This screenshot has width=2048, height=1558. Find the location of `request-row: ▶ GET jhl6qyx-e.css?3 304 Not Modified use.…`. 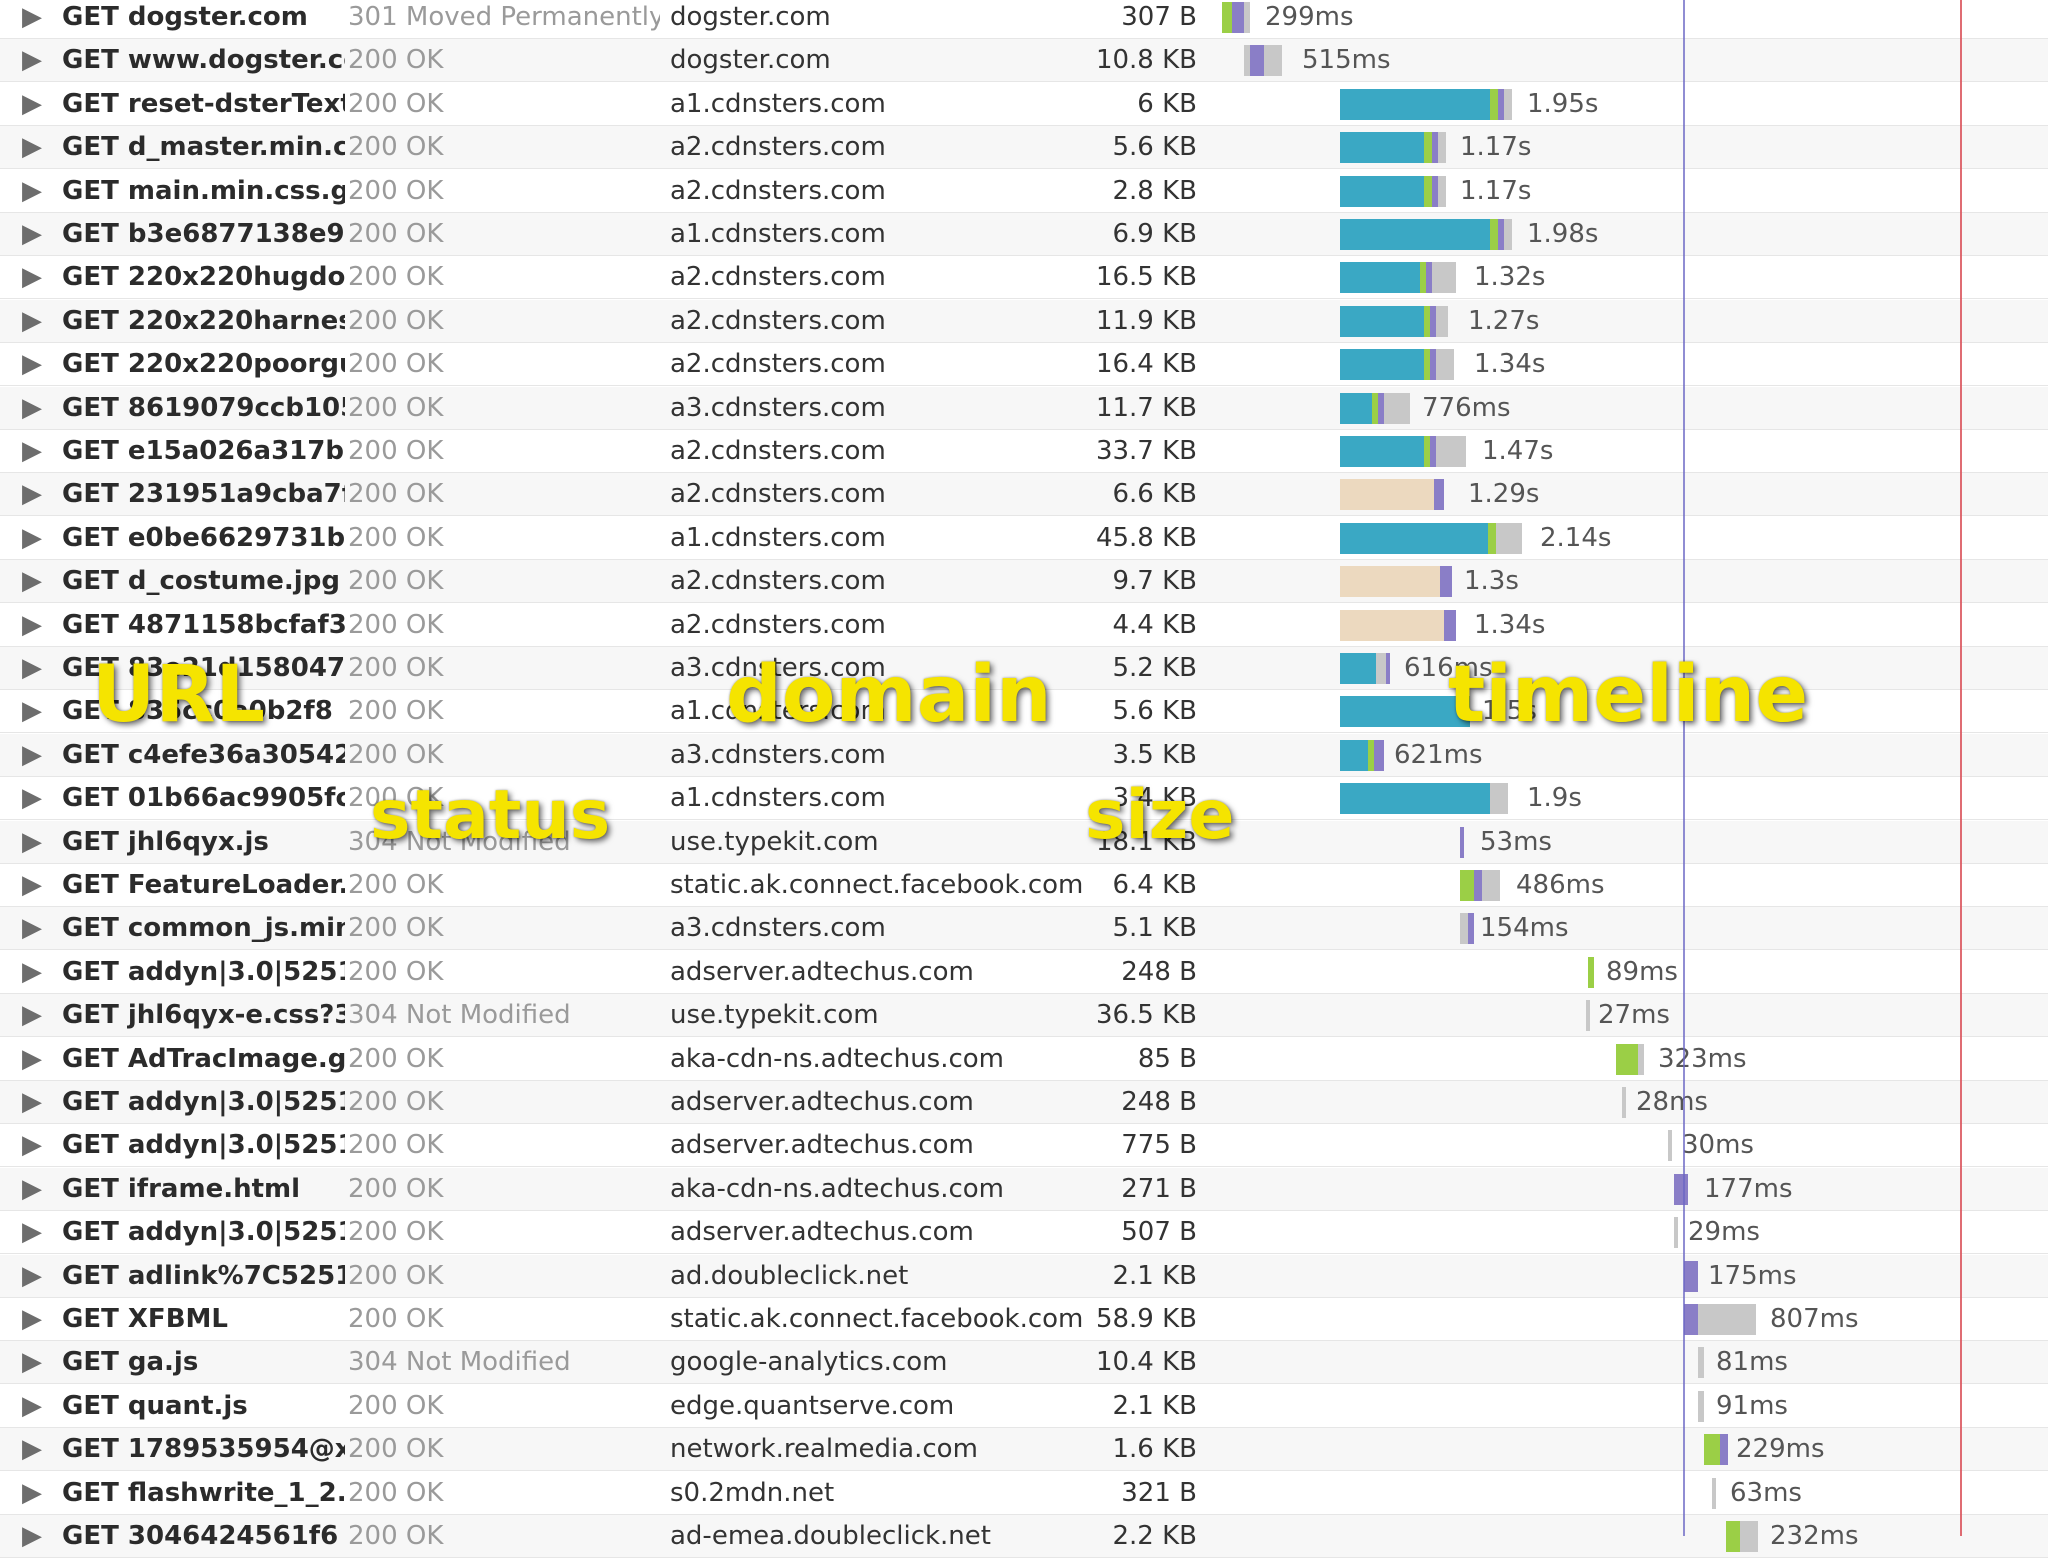

request-row: ▶ GET jhl6qyx-e.css?3 304 Not Modified use.… is located at coordinates (1024, 1016).